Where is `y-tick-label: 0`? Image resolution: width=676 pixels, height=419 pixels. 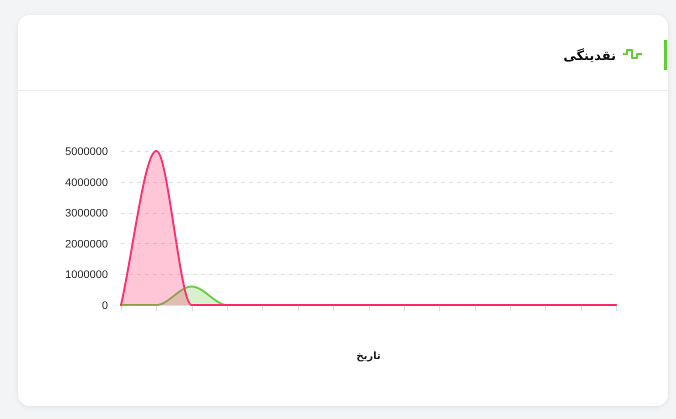 y-tick-label: 0 is located at coordinates (105, 306).